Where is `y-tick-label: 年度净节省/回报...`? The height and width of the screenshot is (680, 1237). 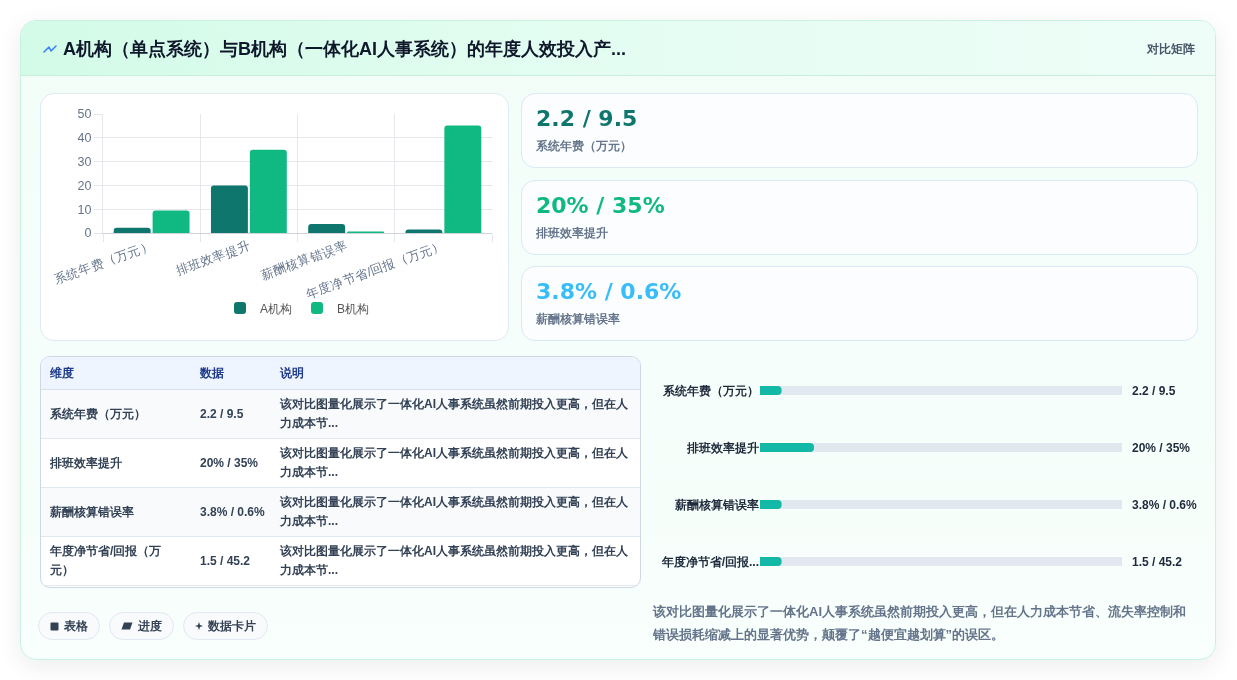 y-tick-label: 年度净节省/回报... is located at coordinates (709, 561).